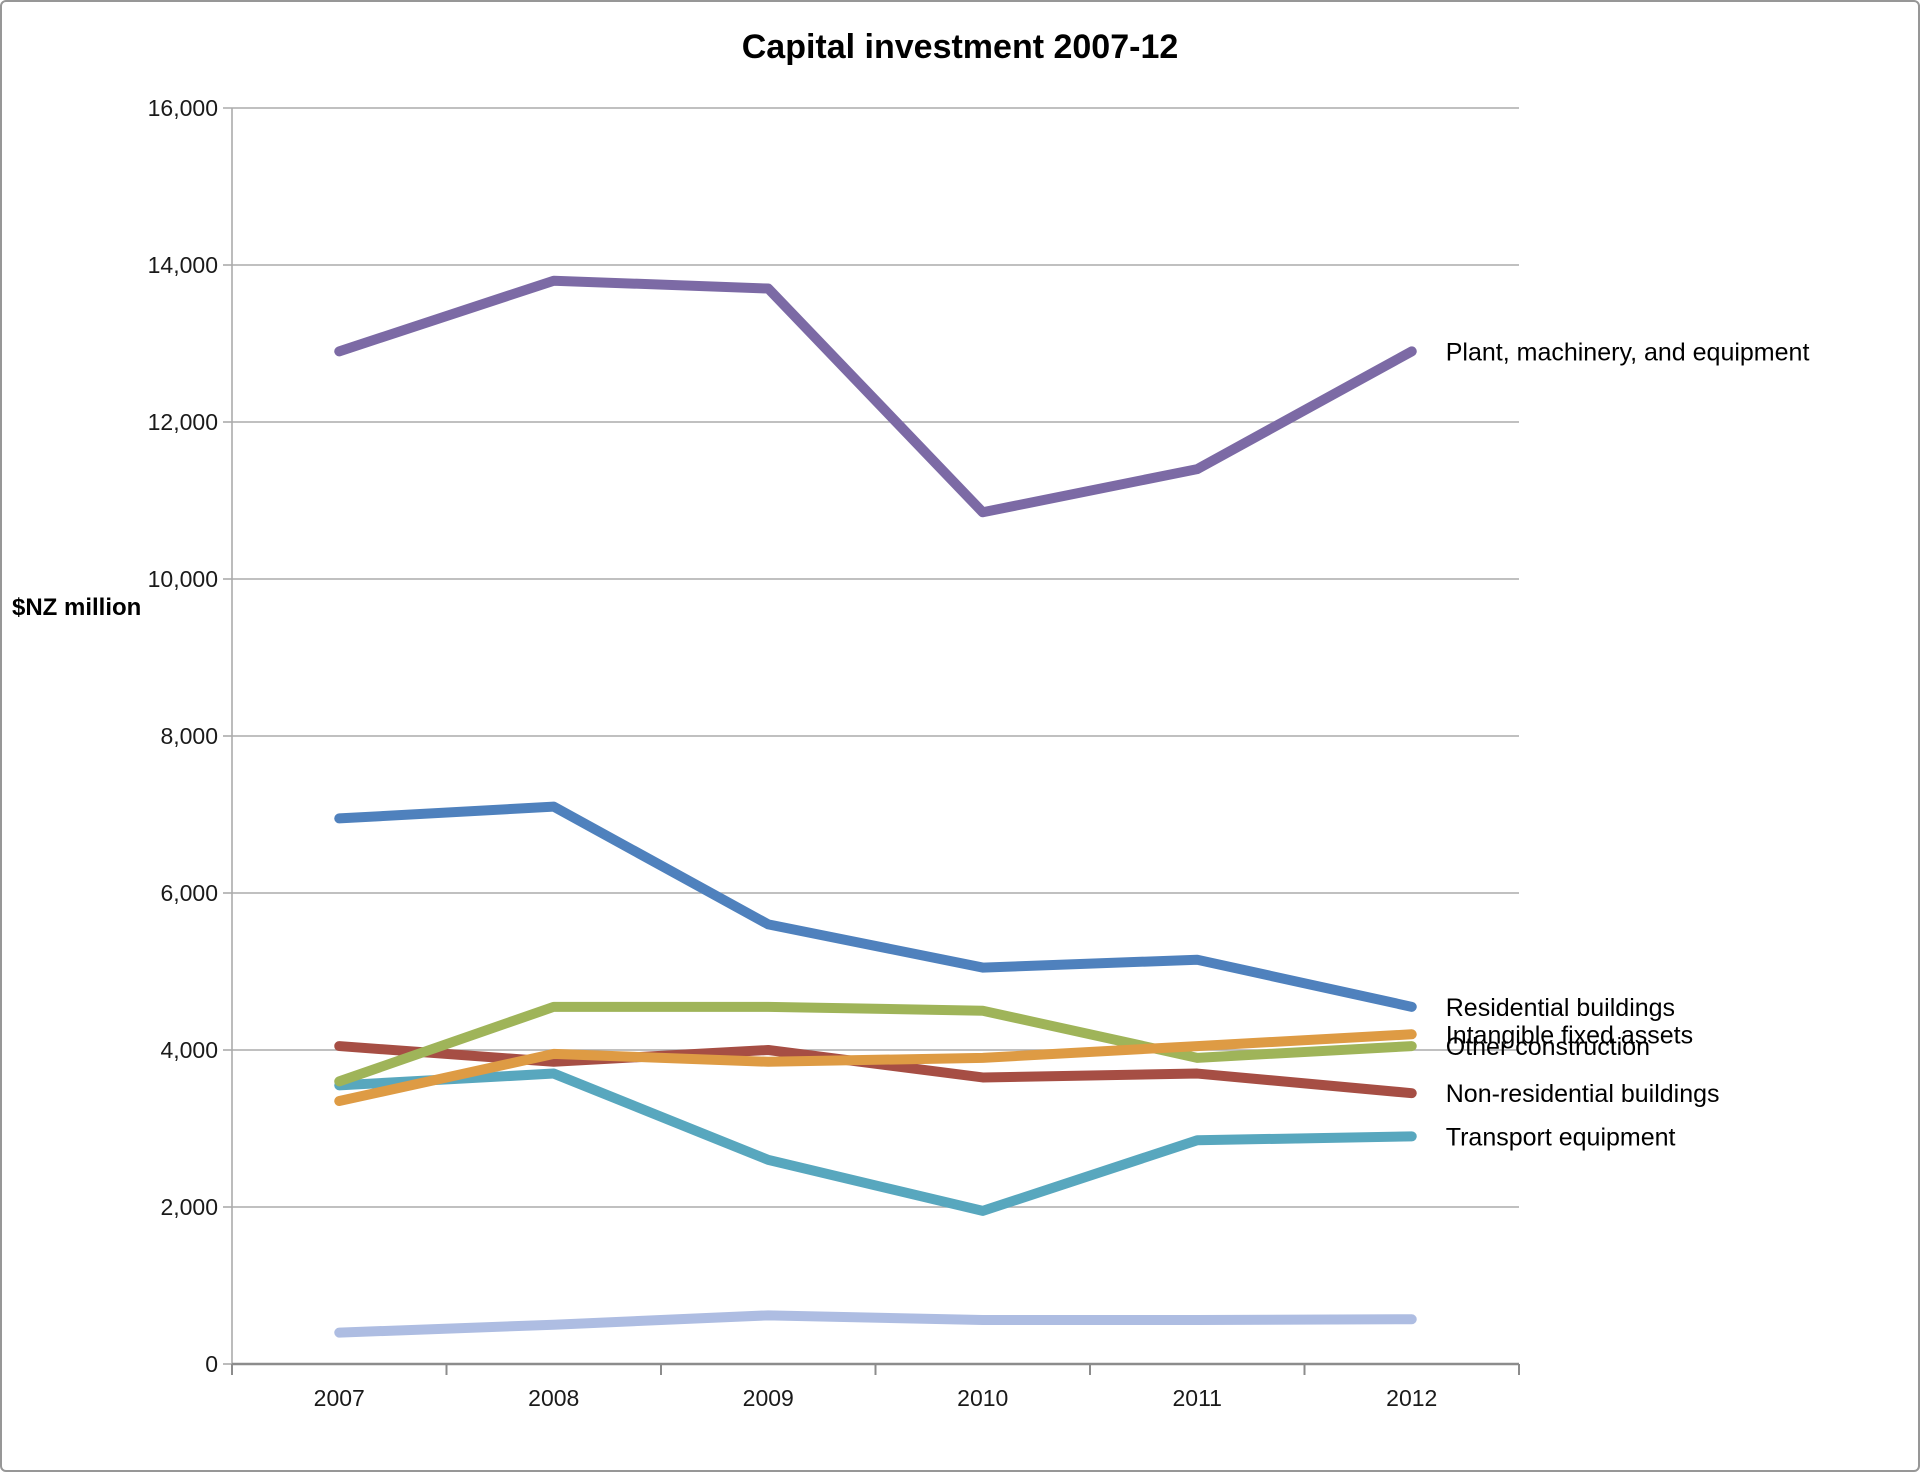 The height and width of the screenshot is (1472, 1920). Describe the element at coordinates (1197, 1398) in the screenshot. I see `x-tick-label: 2011` at that location.